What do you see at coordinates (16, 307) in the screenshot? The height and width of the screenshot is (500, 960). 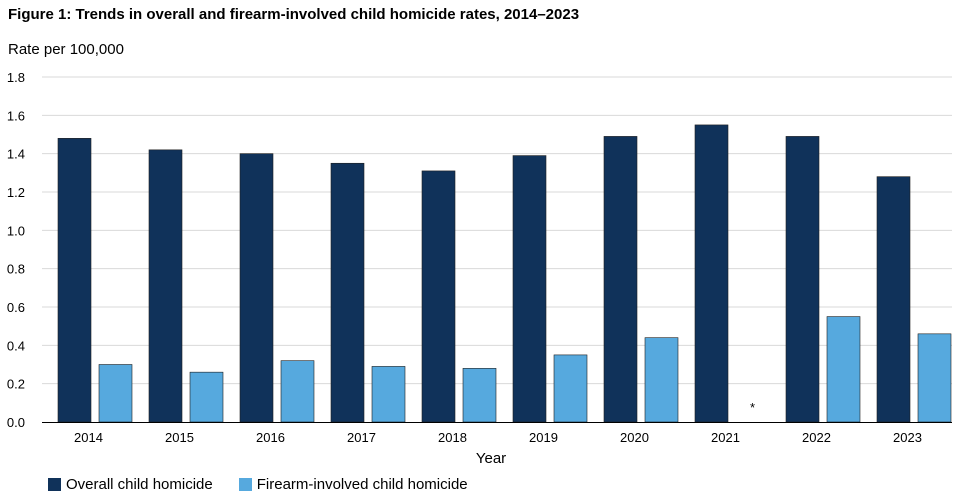 I see `y-tick-label: 0.6` at bounding box center [16, 307].